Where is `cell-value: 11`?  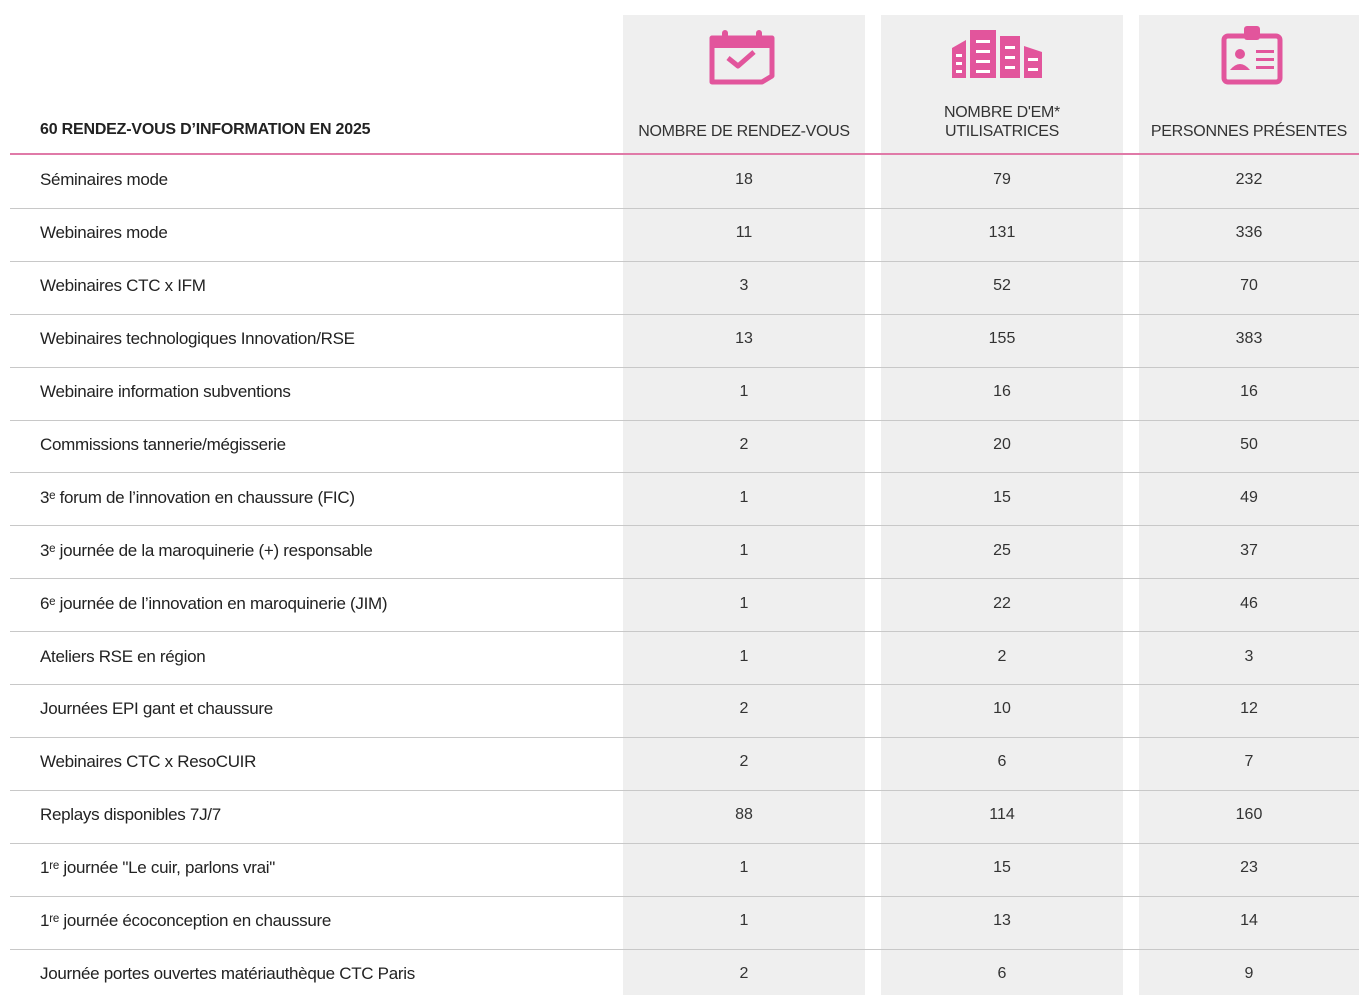
cell-value: 11 is located at coordinates (744, 233).